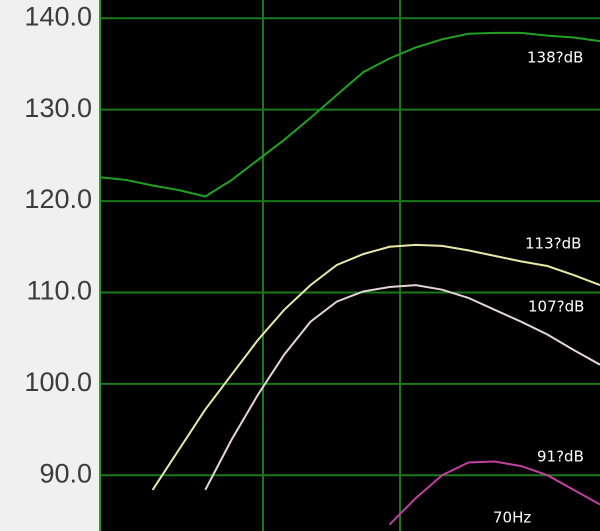  Describe the element at coordinates (65, 473) in the screenshot. I see `y-tick-label: 90.0` at that location.